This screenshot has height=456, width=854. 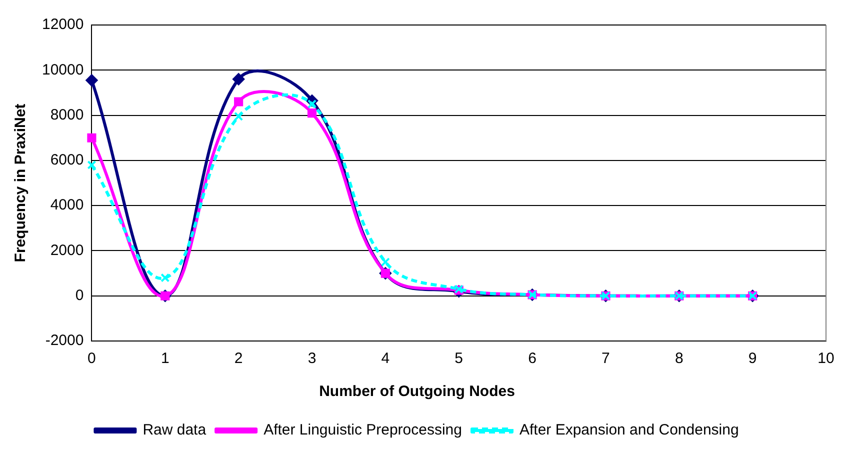 I want to click on x-tick-label: 10, so click(x=826, y=359).